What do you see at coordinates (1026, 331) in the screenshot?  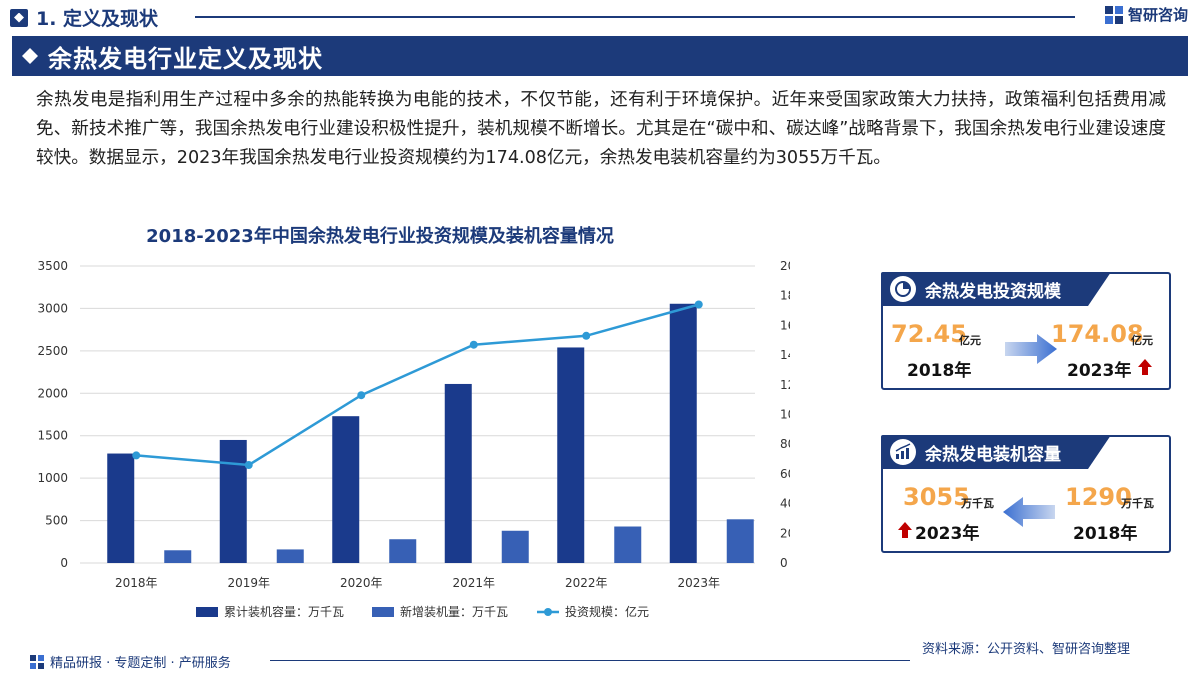 I see `investment-panel: 余热发电投资规模 72.45 亿元 2018年 174.08 亿元 2023年` at bounding box center [1026, 331].